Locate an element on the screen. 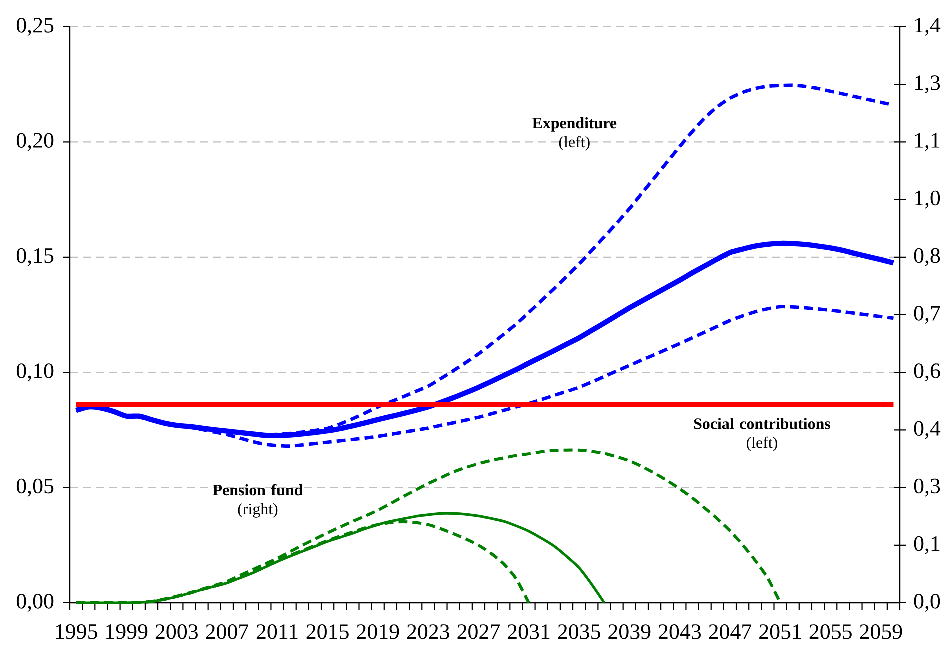 Image resolution: width=949 pixels, height=646 pixels. annotation: Expenditure (left) is located at coordinates (574, 134).